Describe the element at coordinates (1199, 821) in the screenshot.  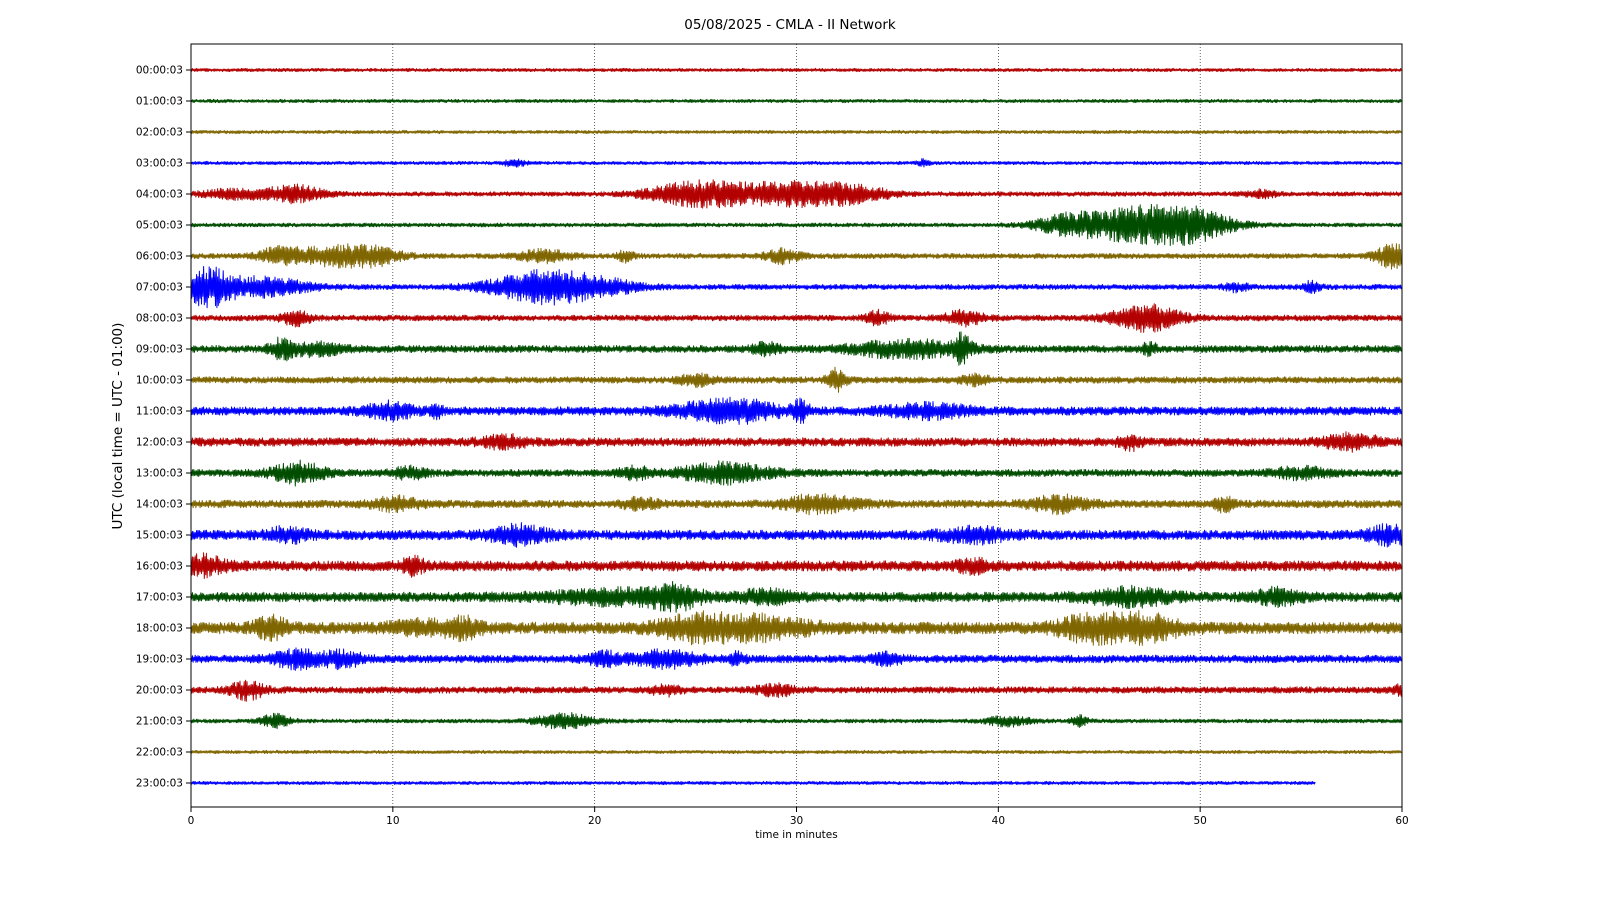
I see `x-tick-label: 50` at that location.